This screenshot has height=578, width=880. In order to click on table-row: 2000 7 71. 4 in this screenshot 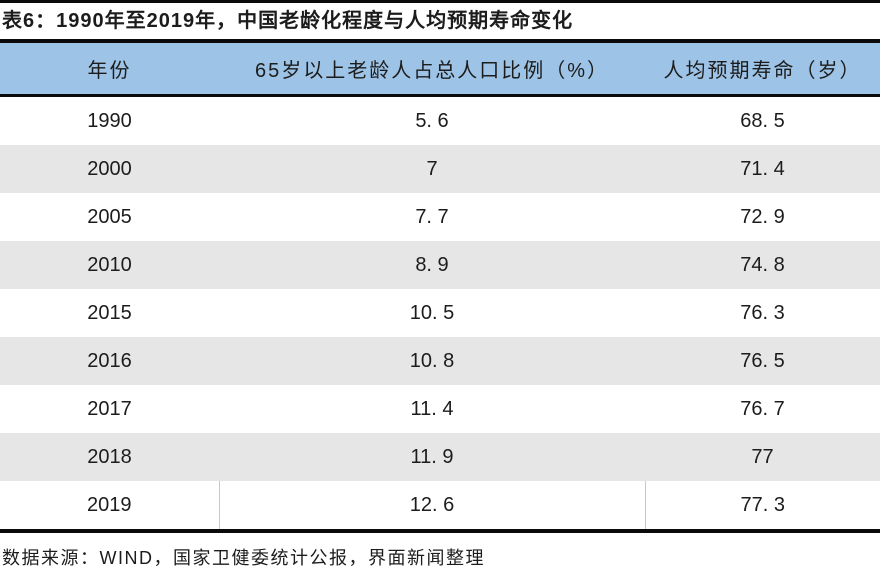, I will do `click(440, 169)`.